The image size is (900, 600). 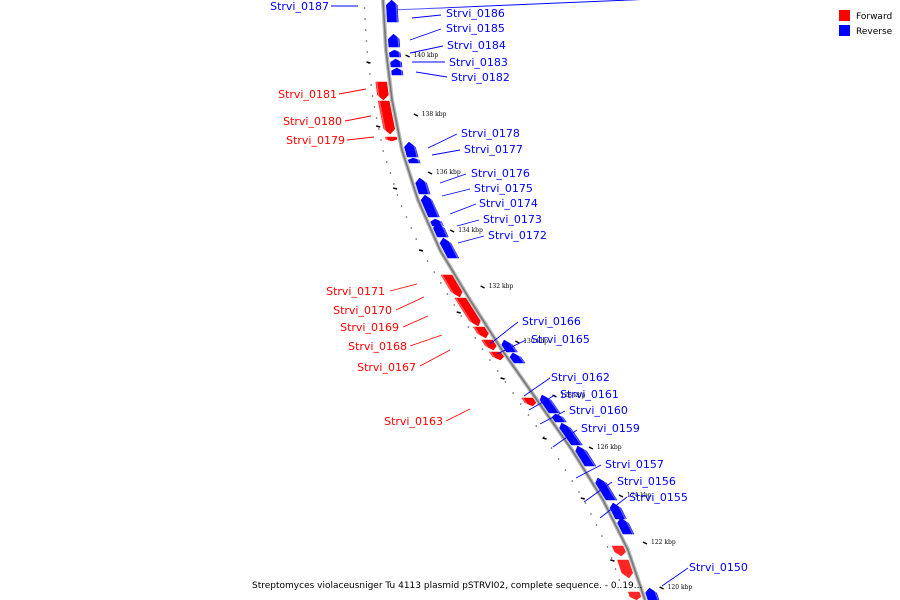 What do you see at coordinates (362, 310) in the screenshot?
I see `gene-label: Strvi_0170` at bounding box center [362, 310].